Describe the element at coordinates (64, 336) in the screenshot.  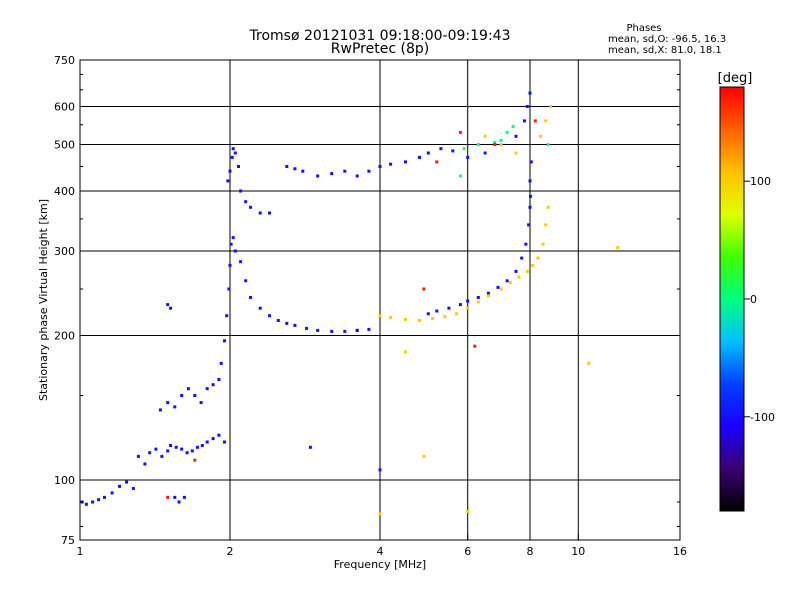
I see `y-tick-label: 200` at that location.